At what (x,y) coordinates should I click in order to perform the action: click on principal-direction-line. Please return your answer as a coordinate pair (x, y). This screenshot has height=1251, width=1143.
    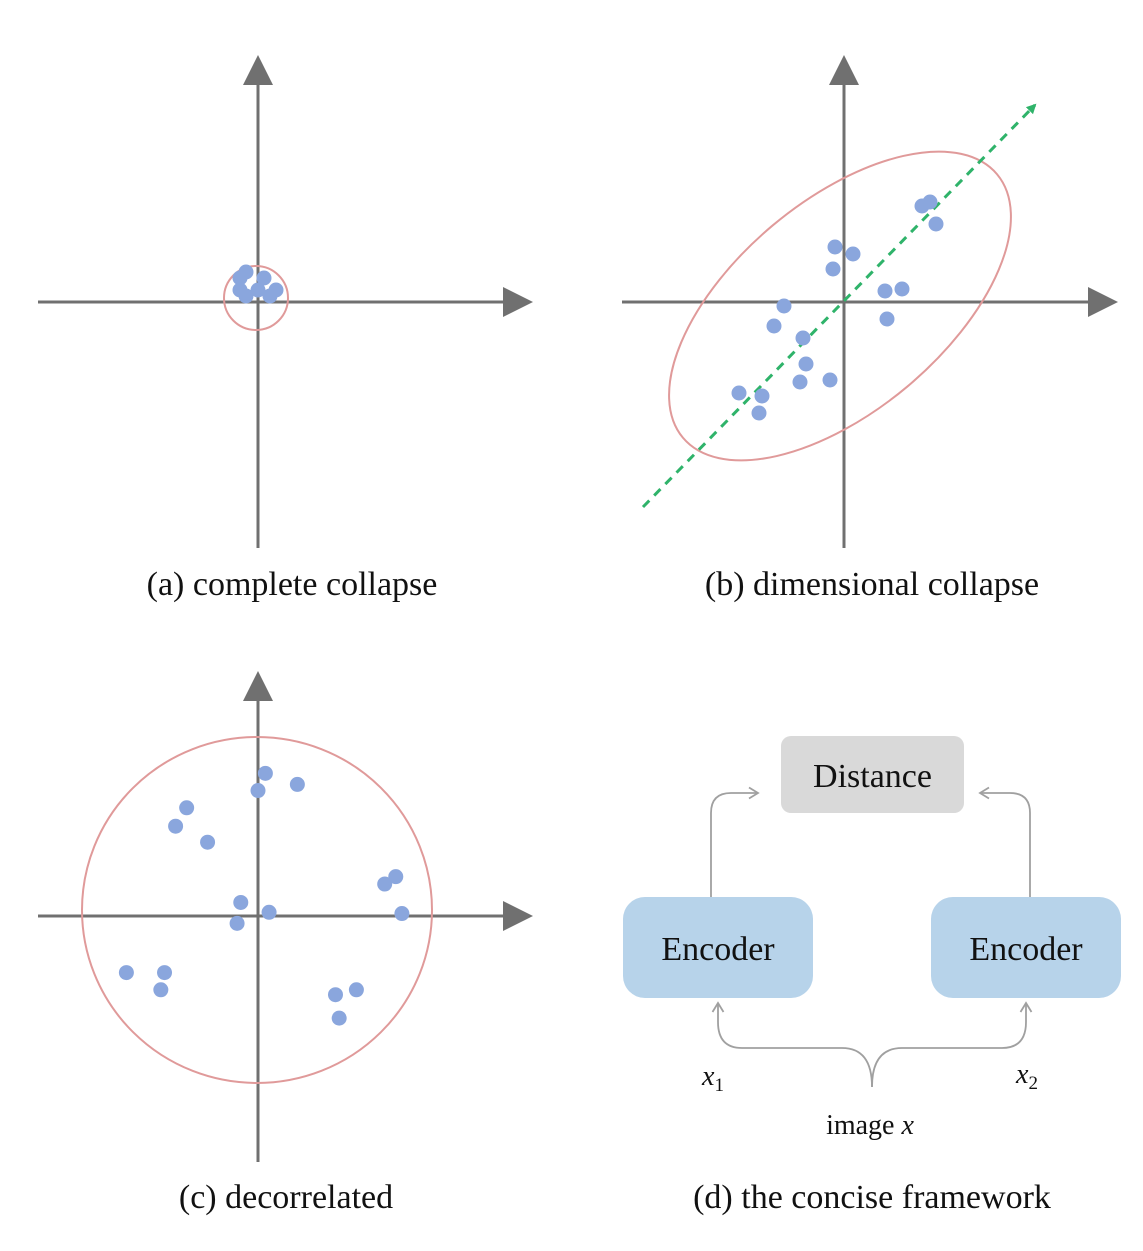
    Looking at the image, I should click on (839, 306).